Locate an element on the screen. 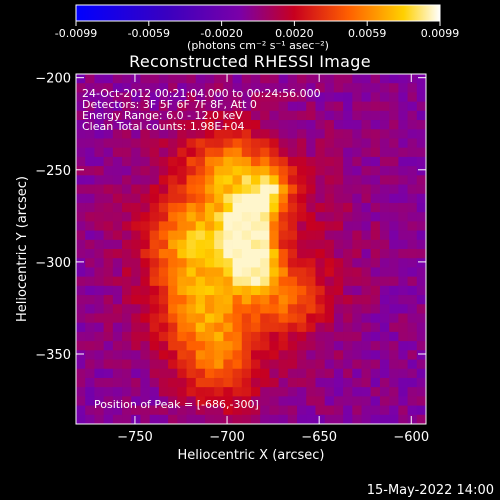  timestamp: 15-May-2022 14:00 is located at coordinates (430, 490).